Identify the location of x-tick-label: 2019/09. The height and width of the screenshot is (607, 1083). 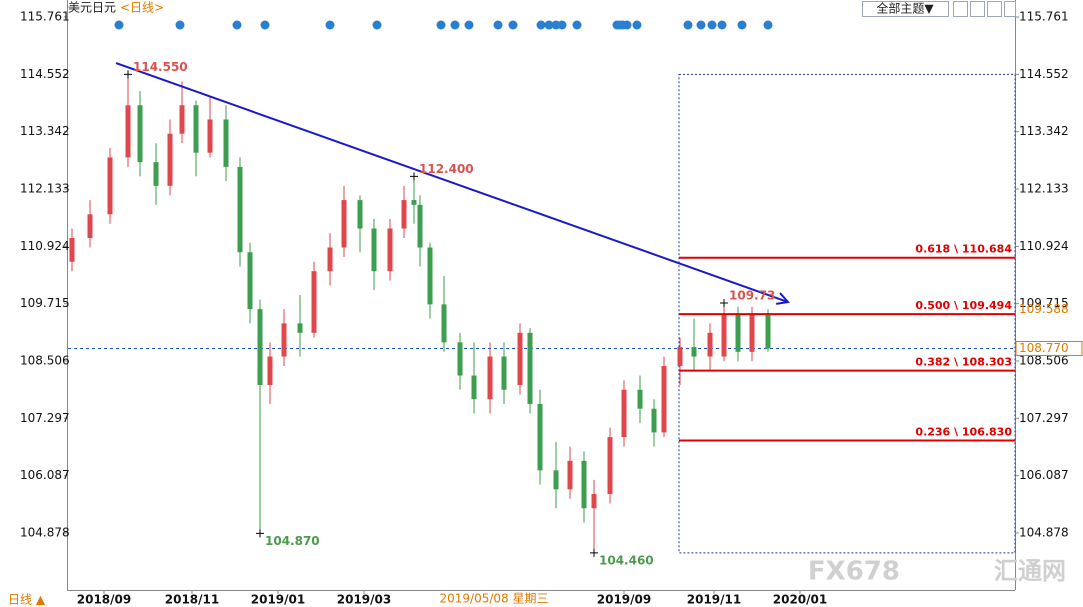
(624, 600).